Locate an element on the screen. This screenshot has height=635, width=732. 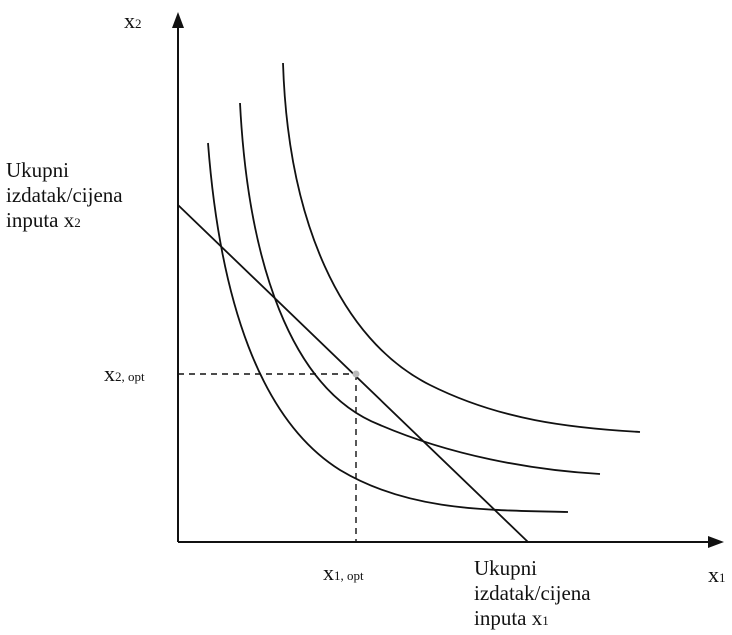
y-axis-label-sub: 2 is located at coordinates (138, 23).